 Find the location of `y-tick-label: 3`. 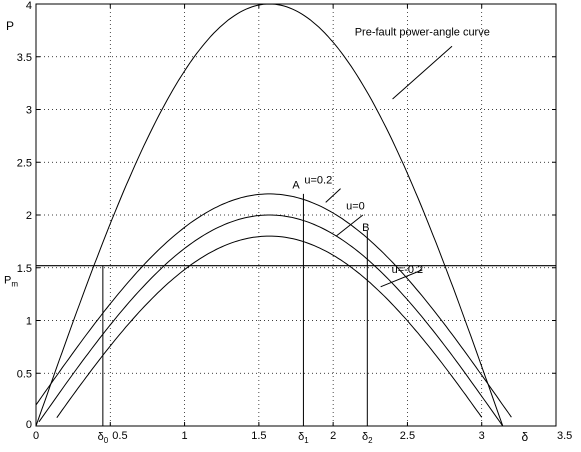

y-tick-label: 3 is located at coordinates (29, 111).